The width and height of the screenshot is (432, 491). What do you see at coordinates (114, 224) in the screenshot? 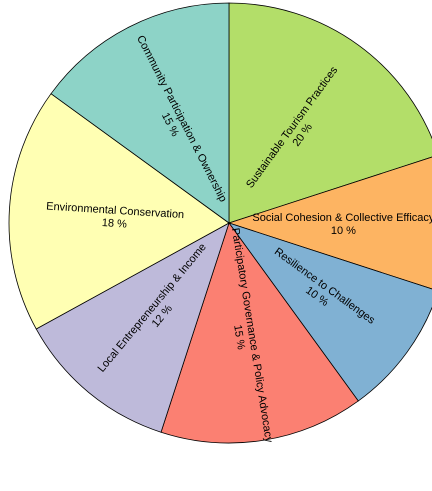
I see `slice-value-label: 18 %` at bounding box center [114, 224].